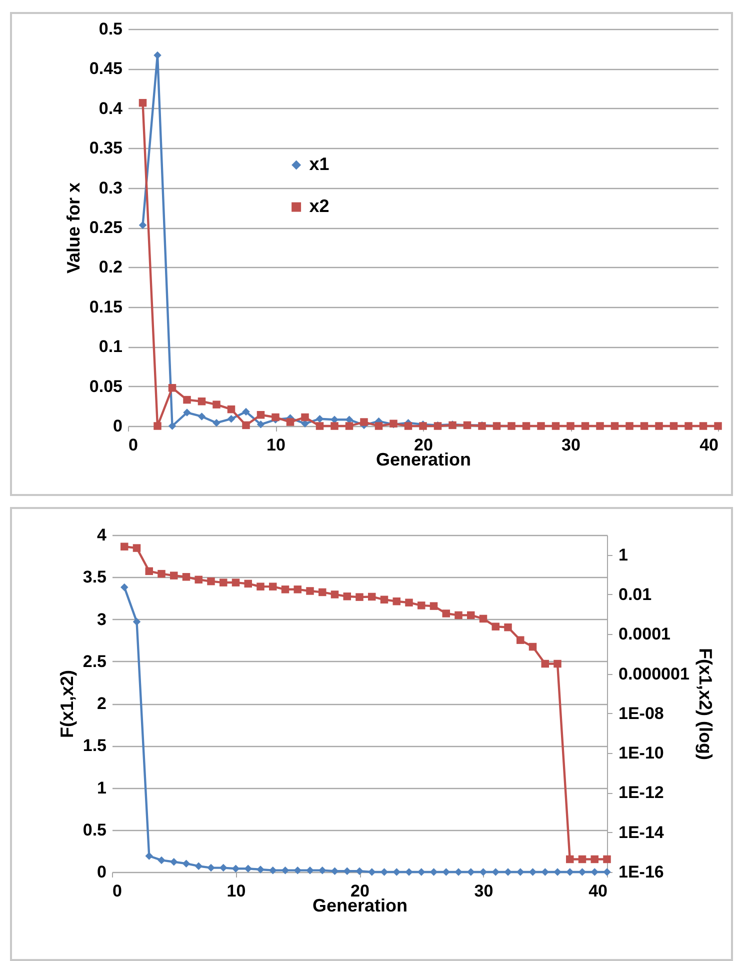  What do you see at coordinates (101, 788) in the screenshot?
I see `y-tick-label: 1` at bounding box center [101, 788].